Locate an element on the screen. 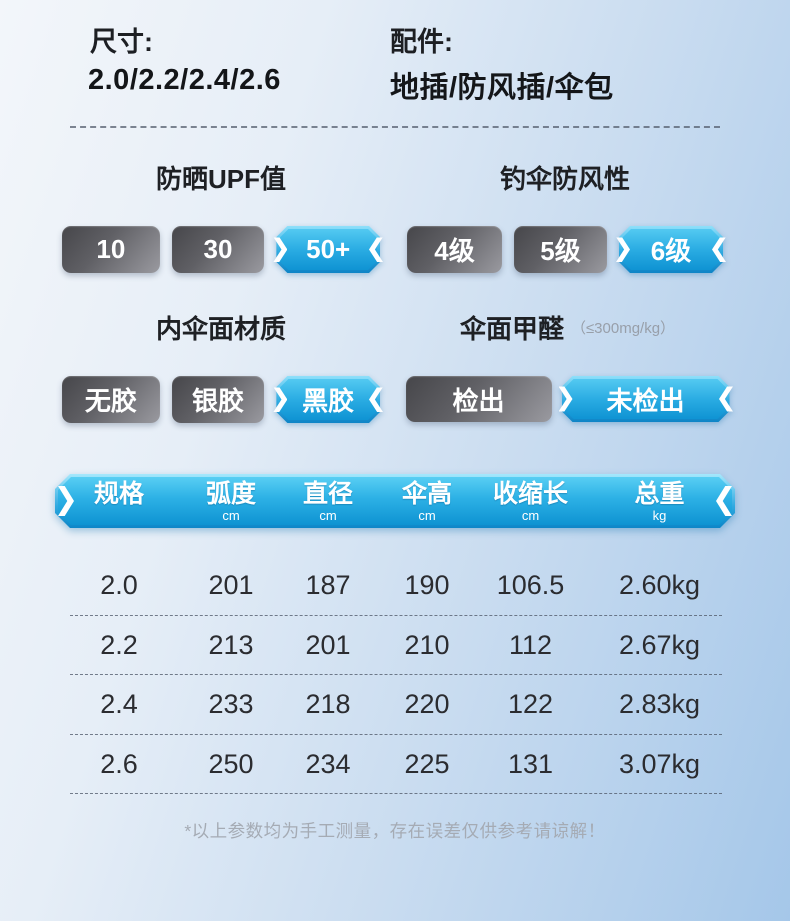  upf-title-text: 防晒UPF值 is located at coordinates (220, 179).